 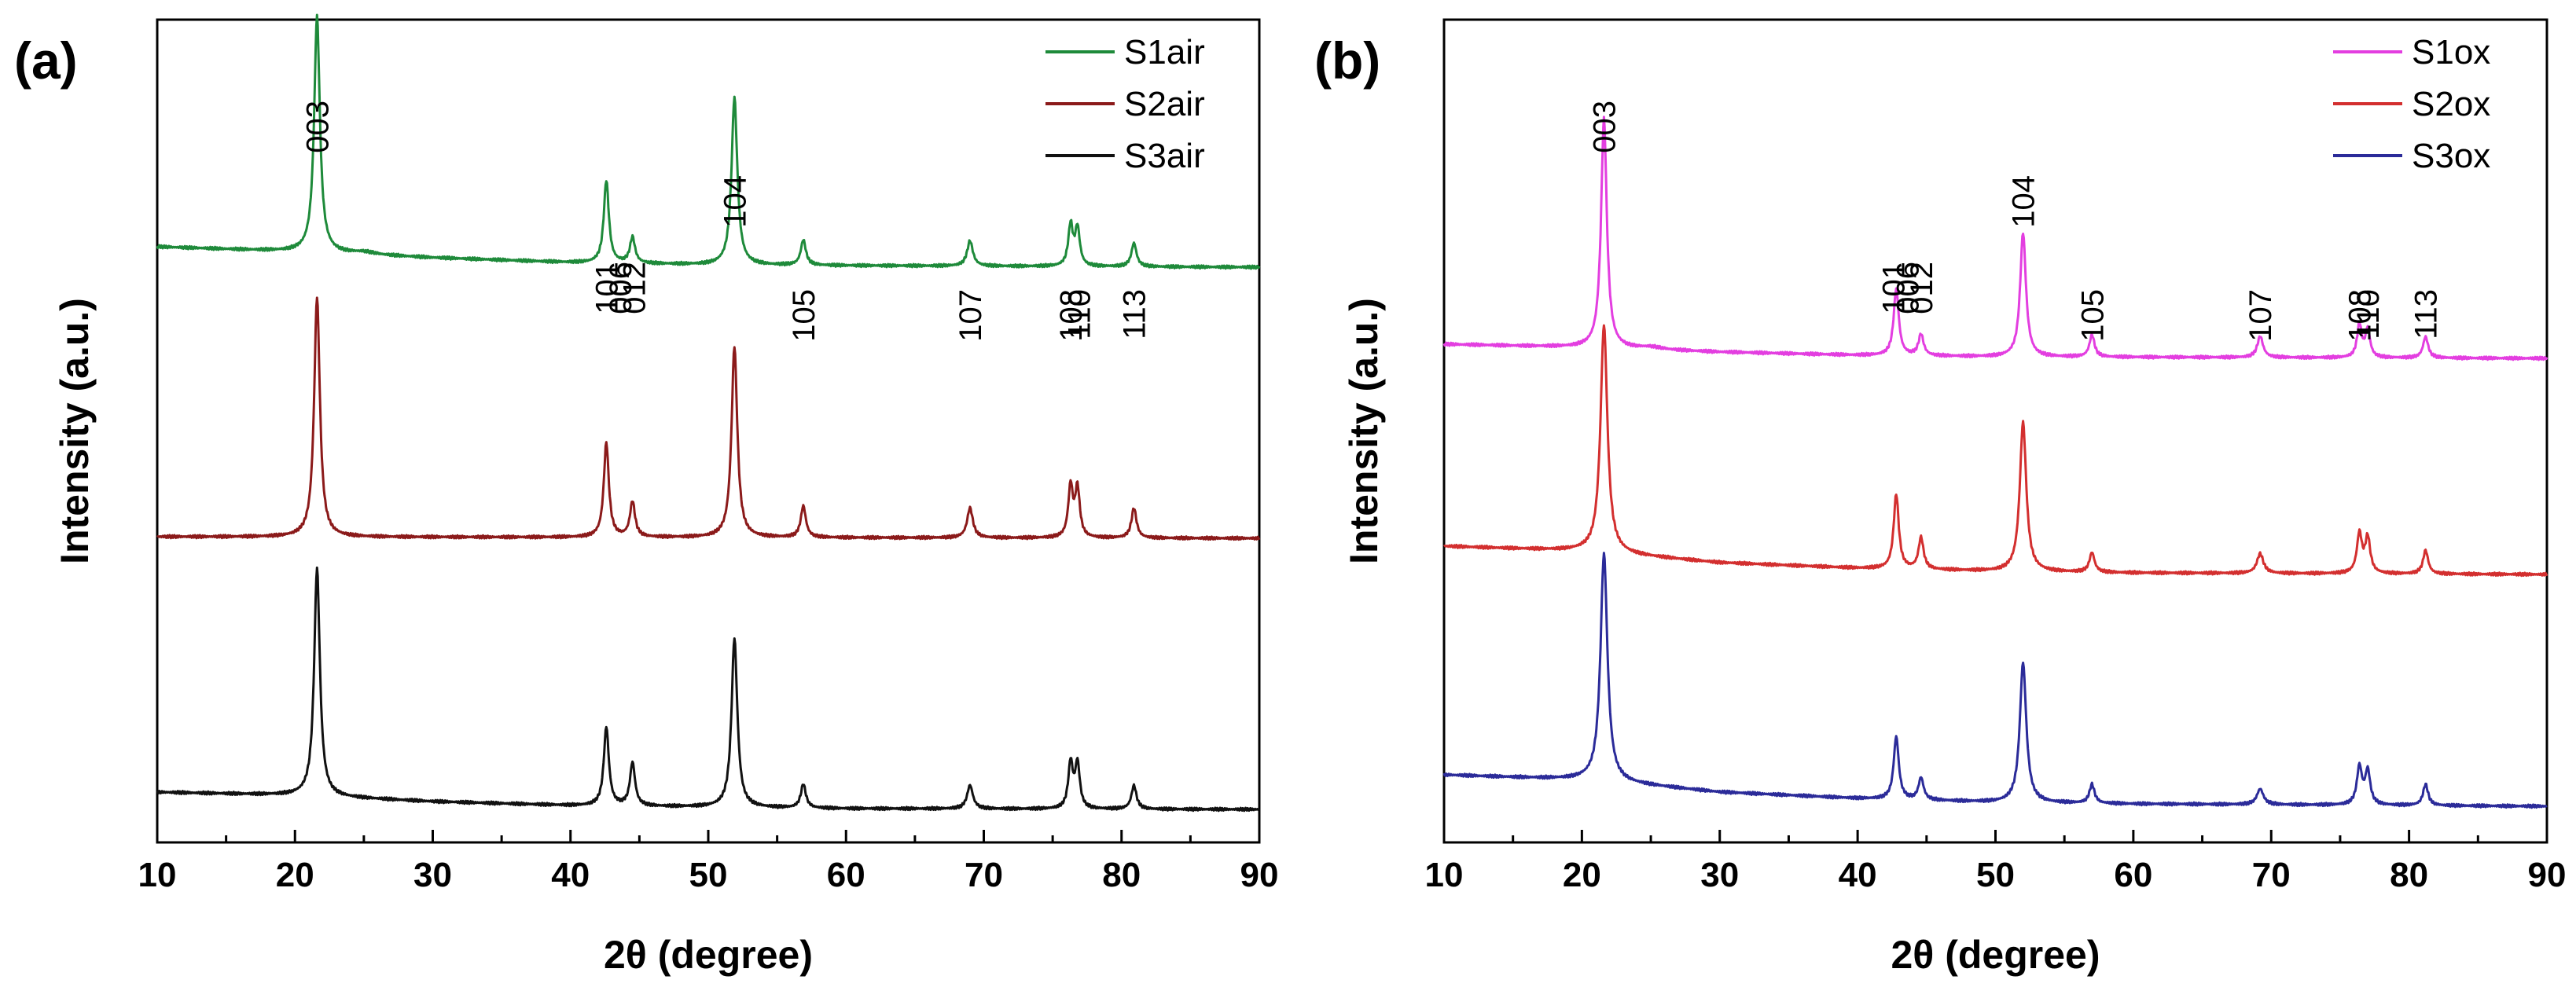 What do you see at coordinates (1995, 238) in the screenshot?
I see `series-line-s1ox` at bounding box center [1995, 238].